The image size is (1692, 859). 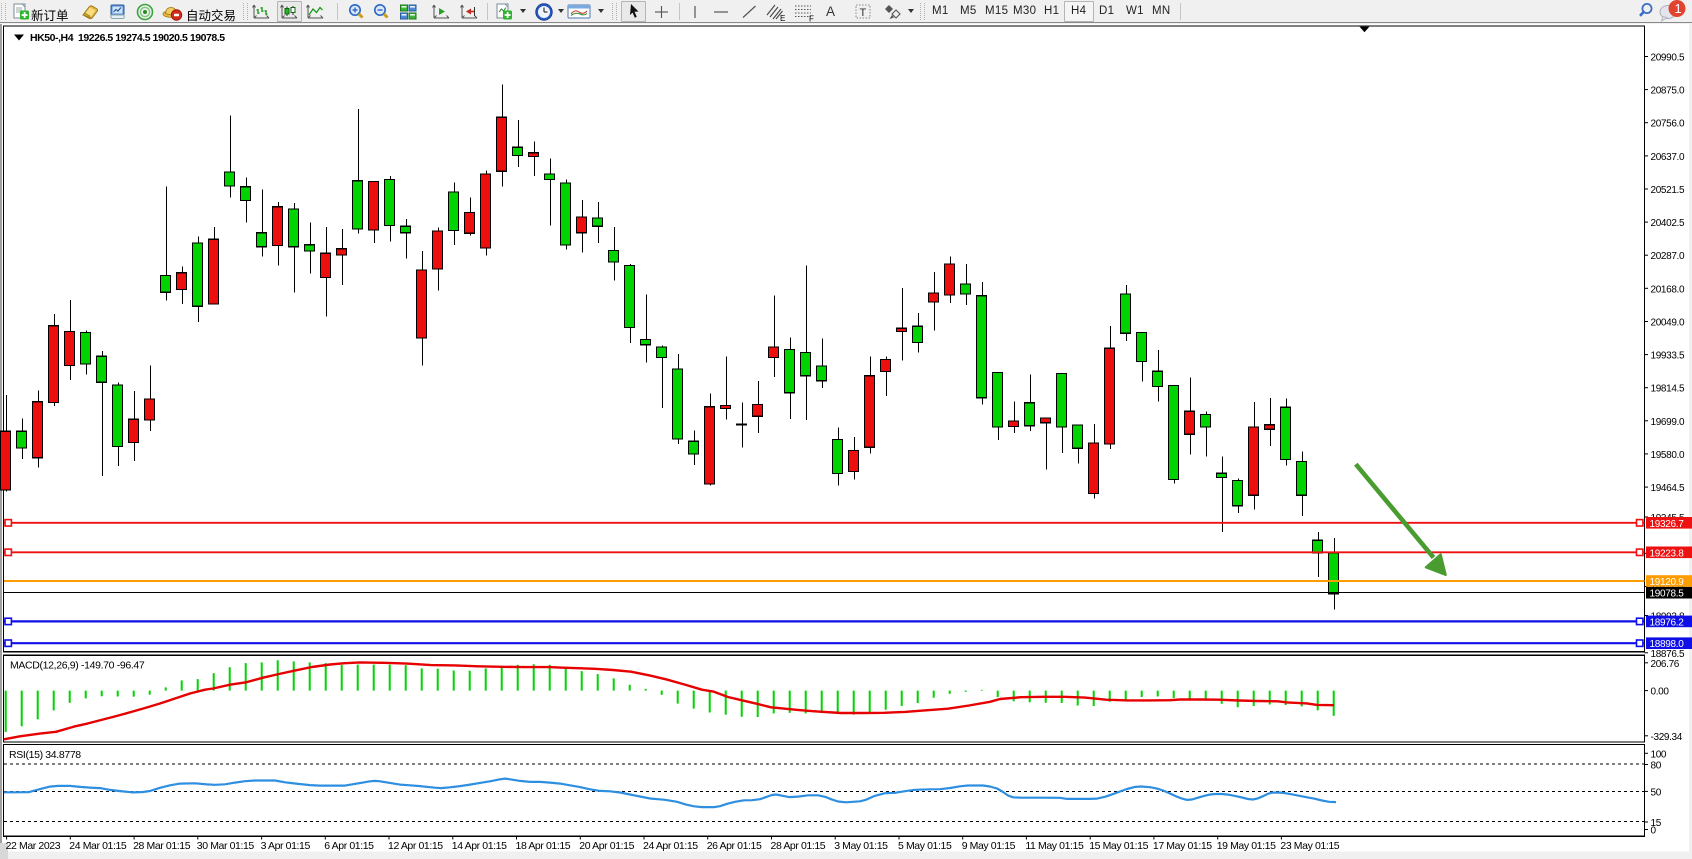 I want to click on svg-text: 30 Mar 01:15, so click(x=226, y=846).